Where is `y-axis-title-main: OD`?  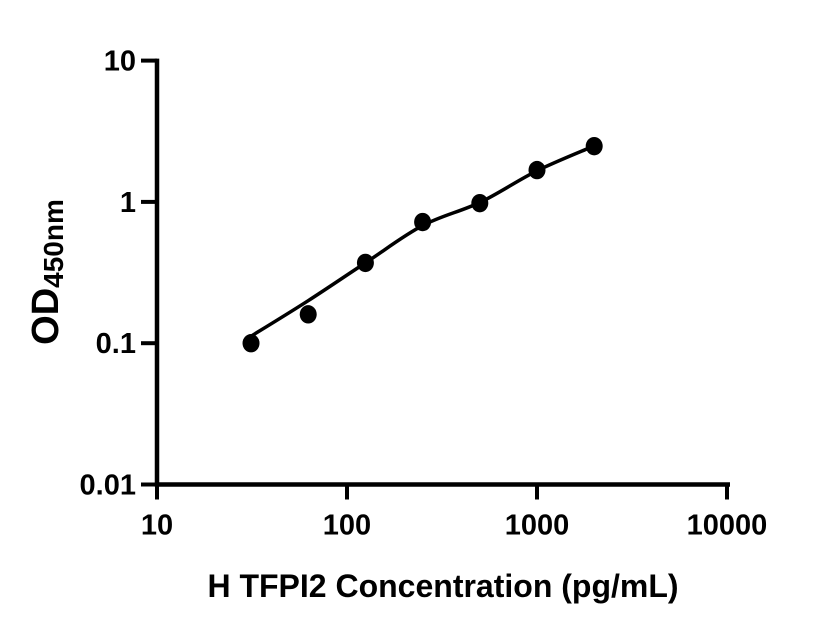 y-axis-title-main: OD is located at coordinates (46, 316).